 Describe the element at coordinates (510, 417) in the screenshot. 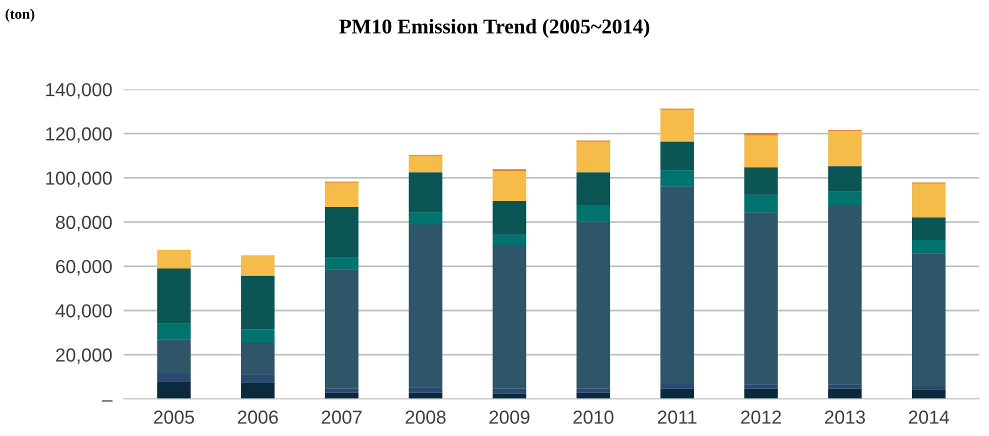

I see `x-tick-label: 2009` at that location.